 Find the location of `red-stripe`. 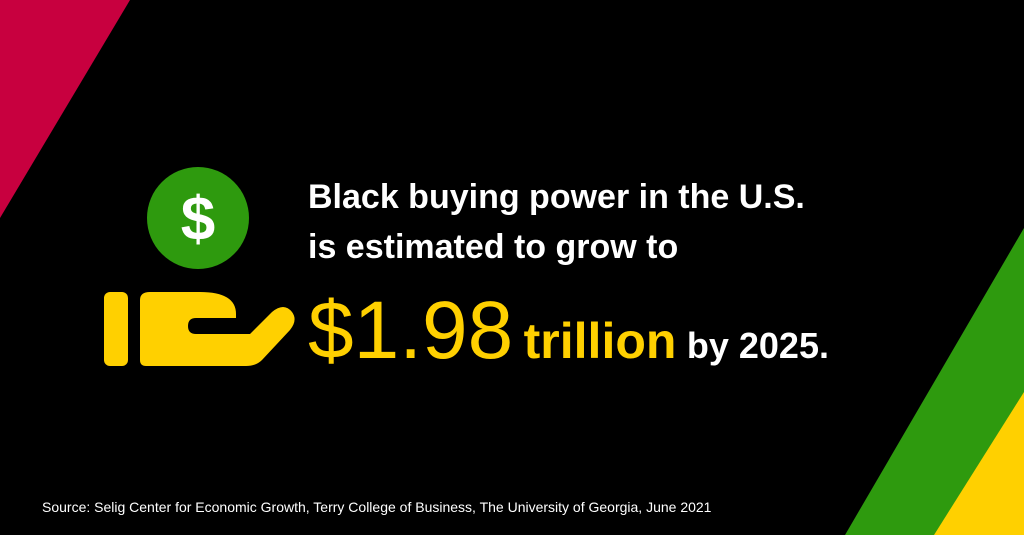

red-stripe is located at coordinates (65, 109).